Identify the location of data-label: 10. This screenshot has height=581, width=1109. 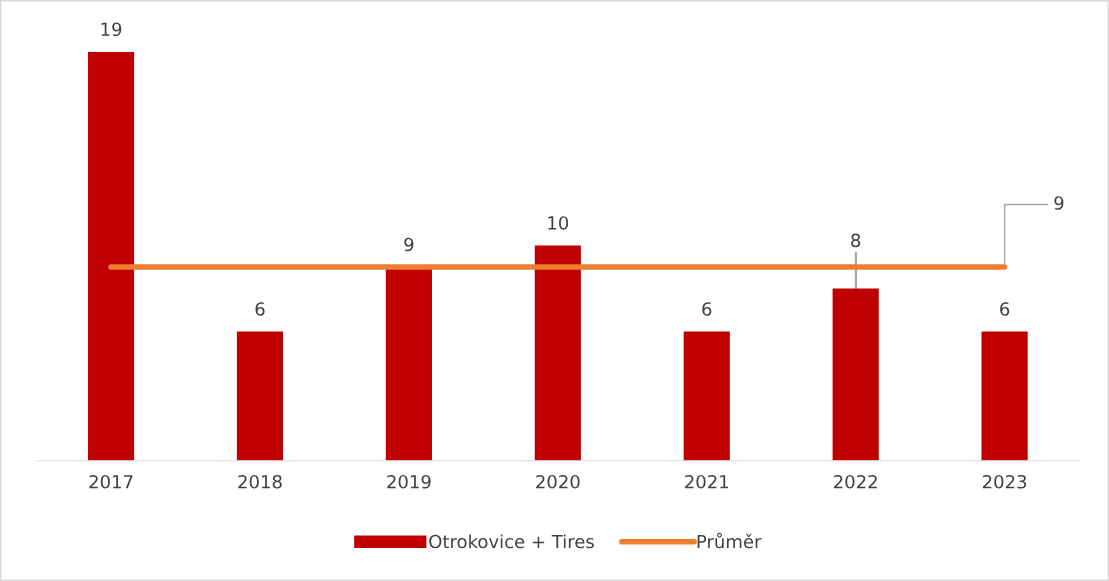
(558, 223).